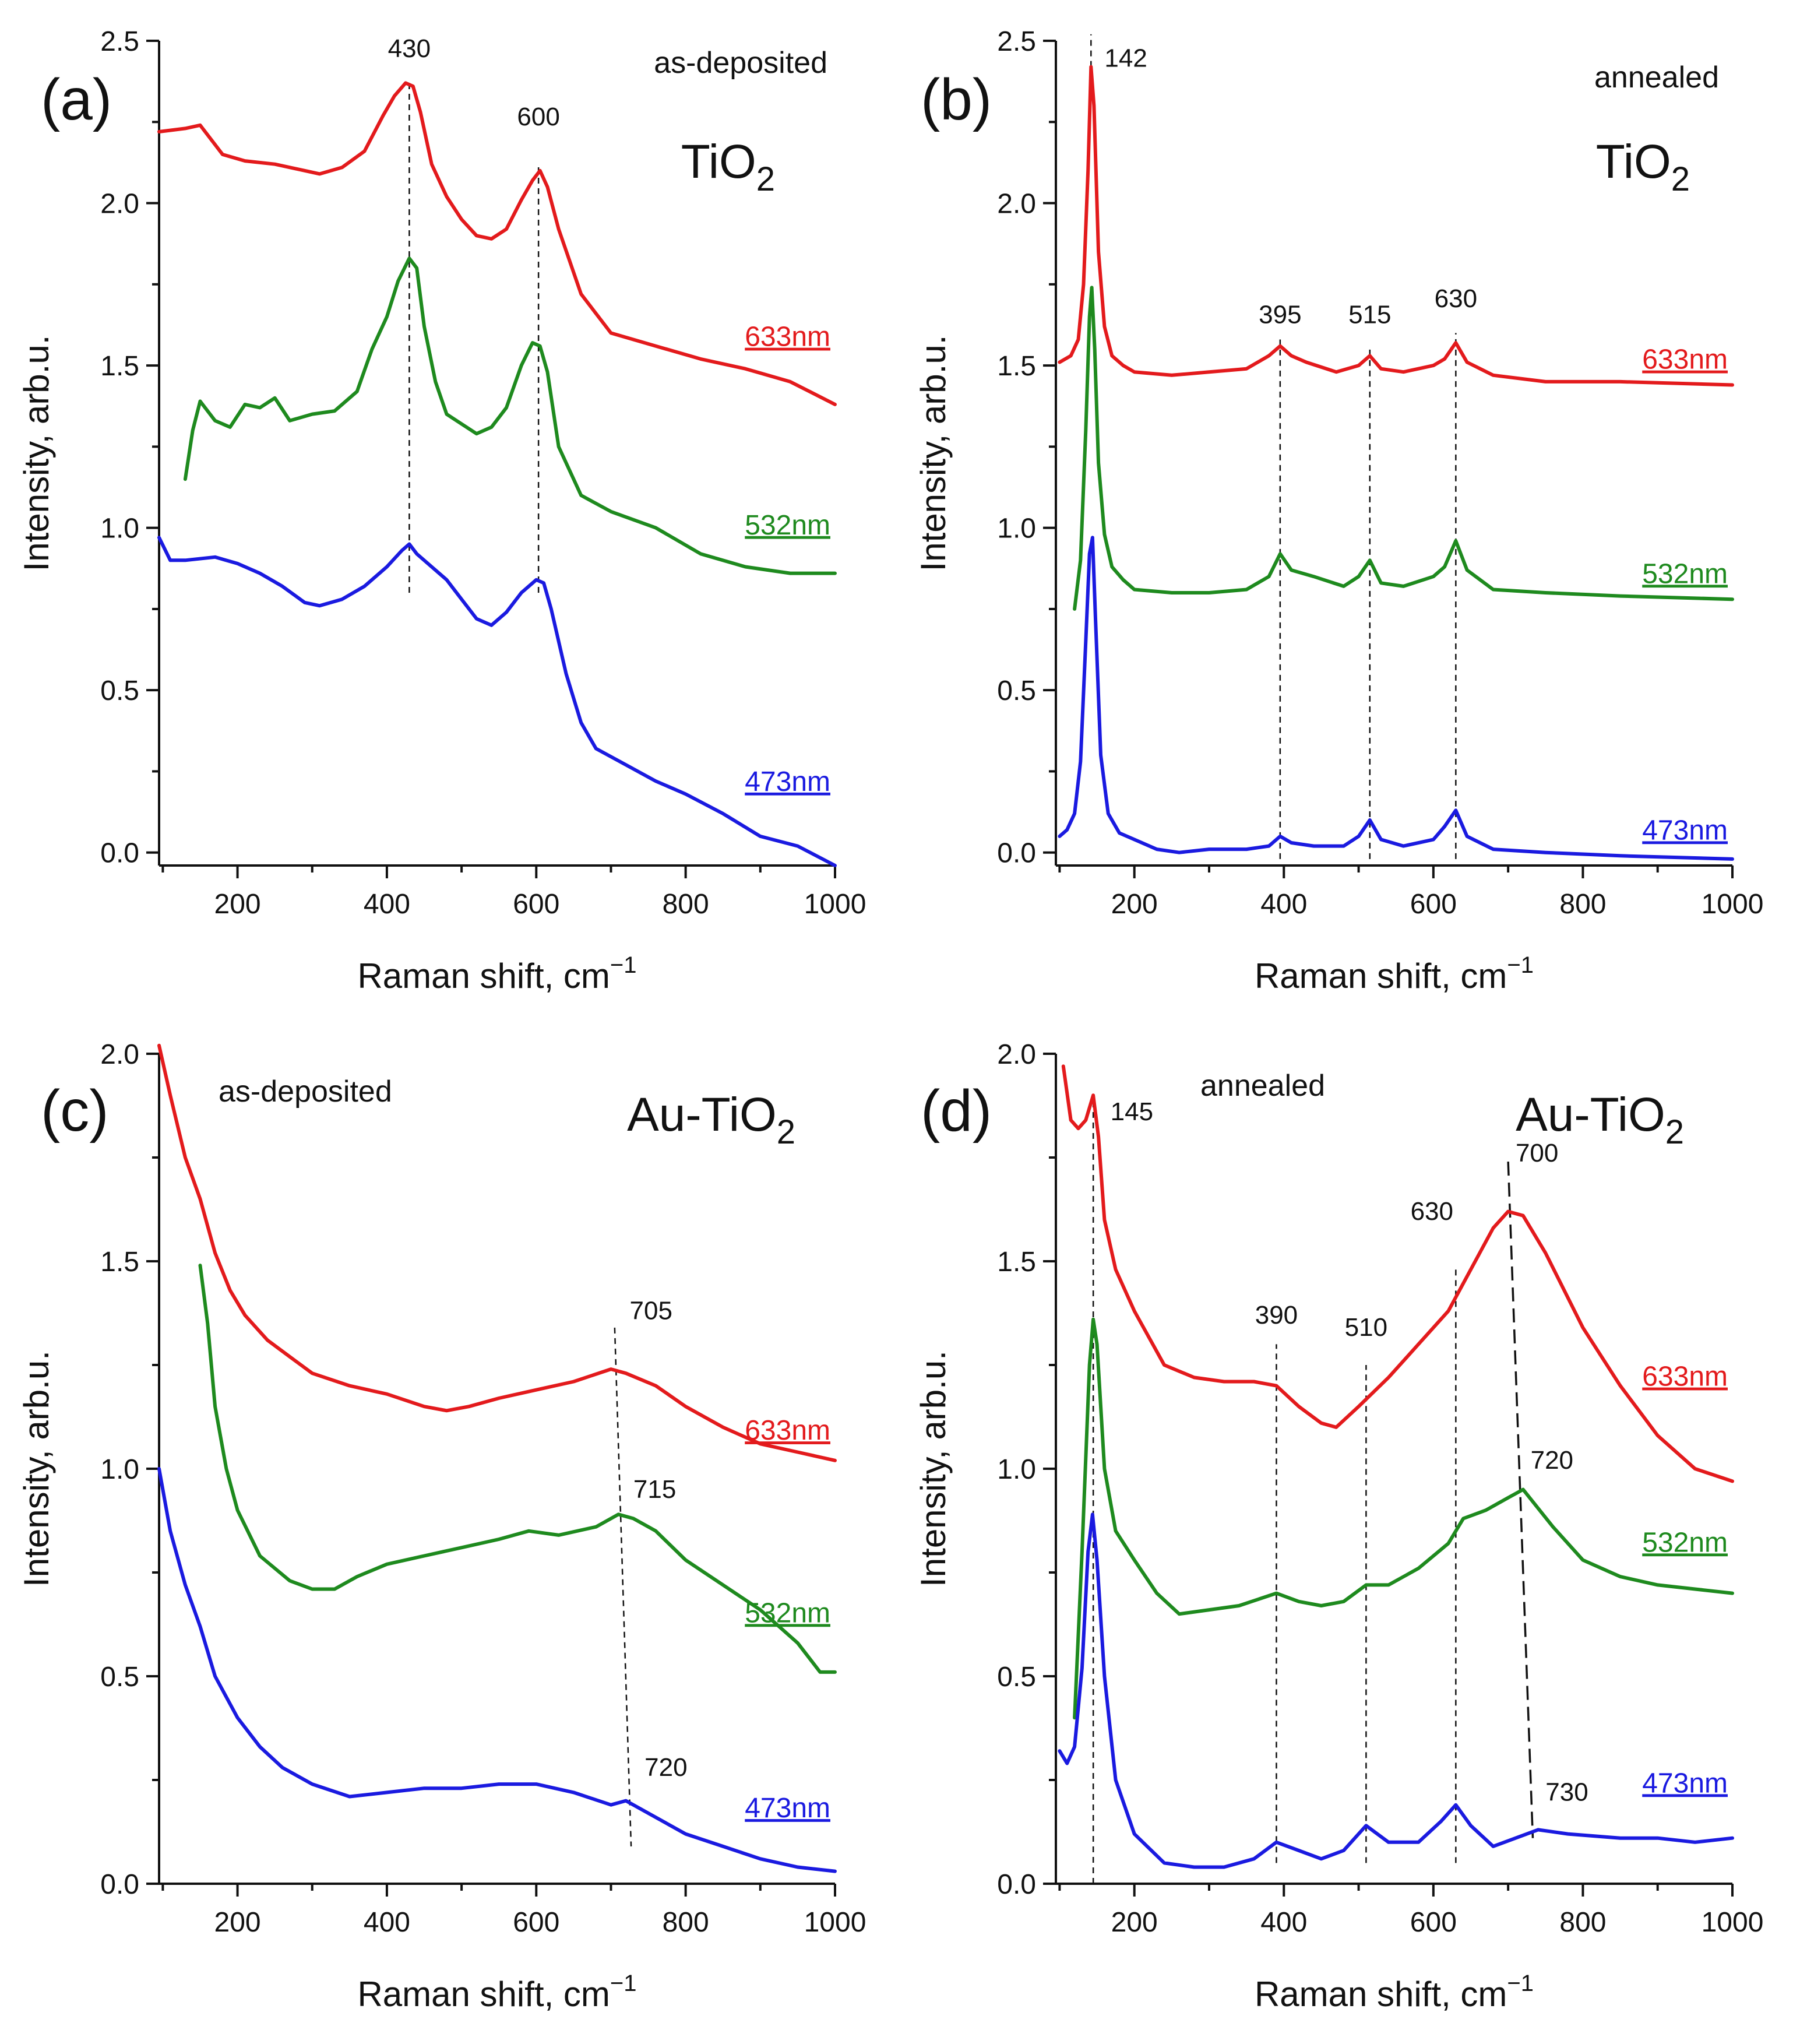 The height and width of the screenshot is (2044, 1793). What do you see at coordinates (956, 99) in the screenshot?
I see `panel-label: (b)` at bounding box center [956, 99].